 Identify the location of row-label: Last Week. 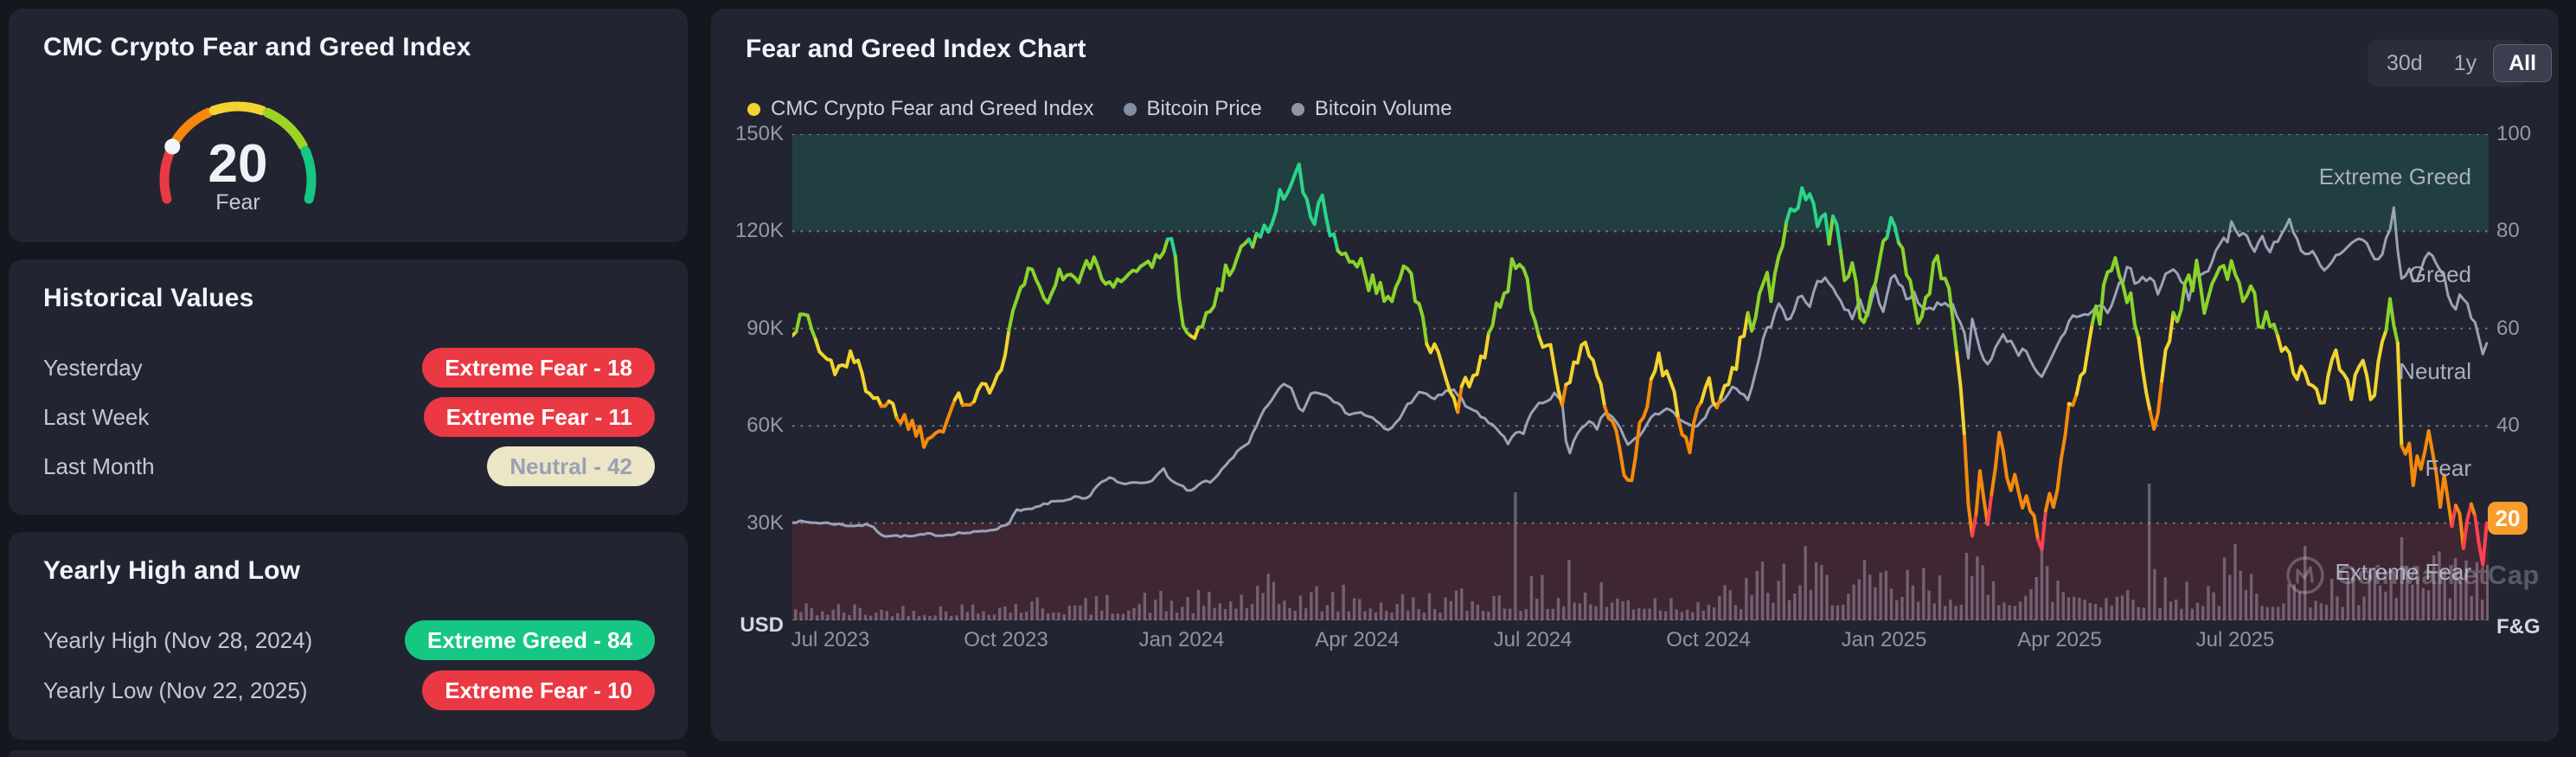
(96, 417).